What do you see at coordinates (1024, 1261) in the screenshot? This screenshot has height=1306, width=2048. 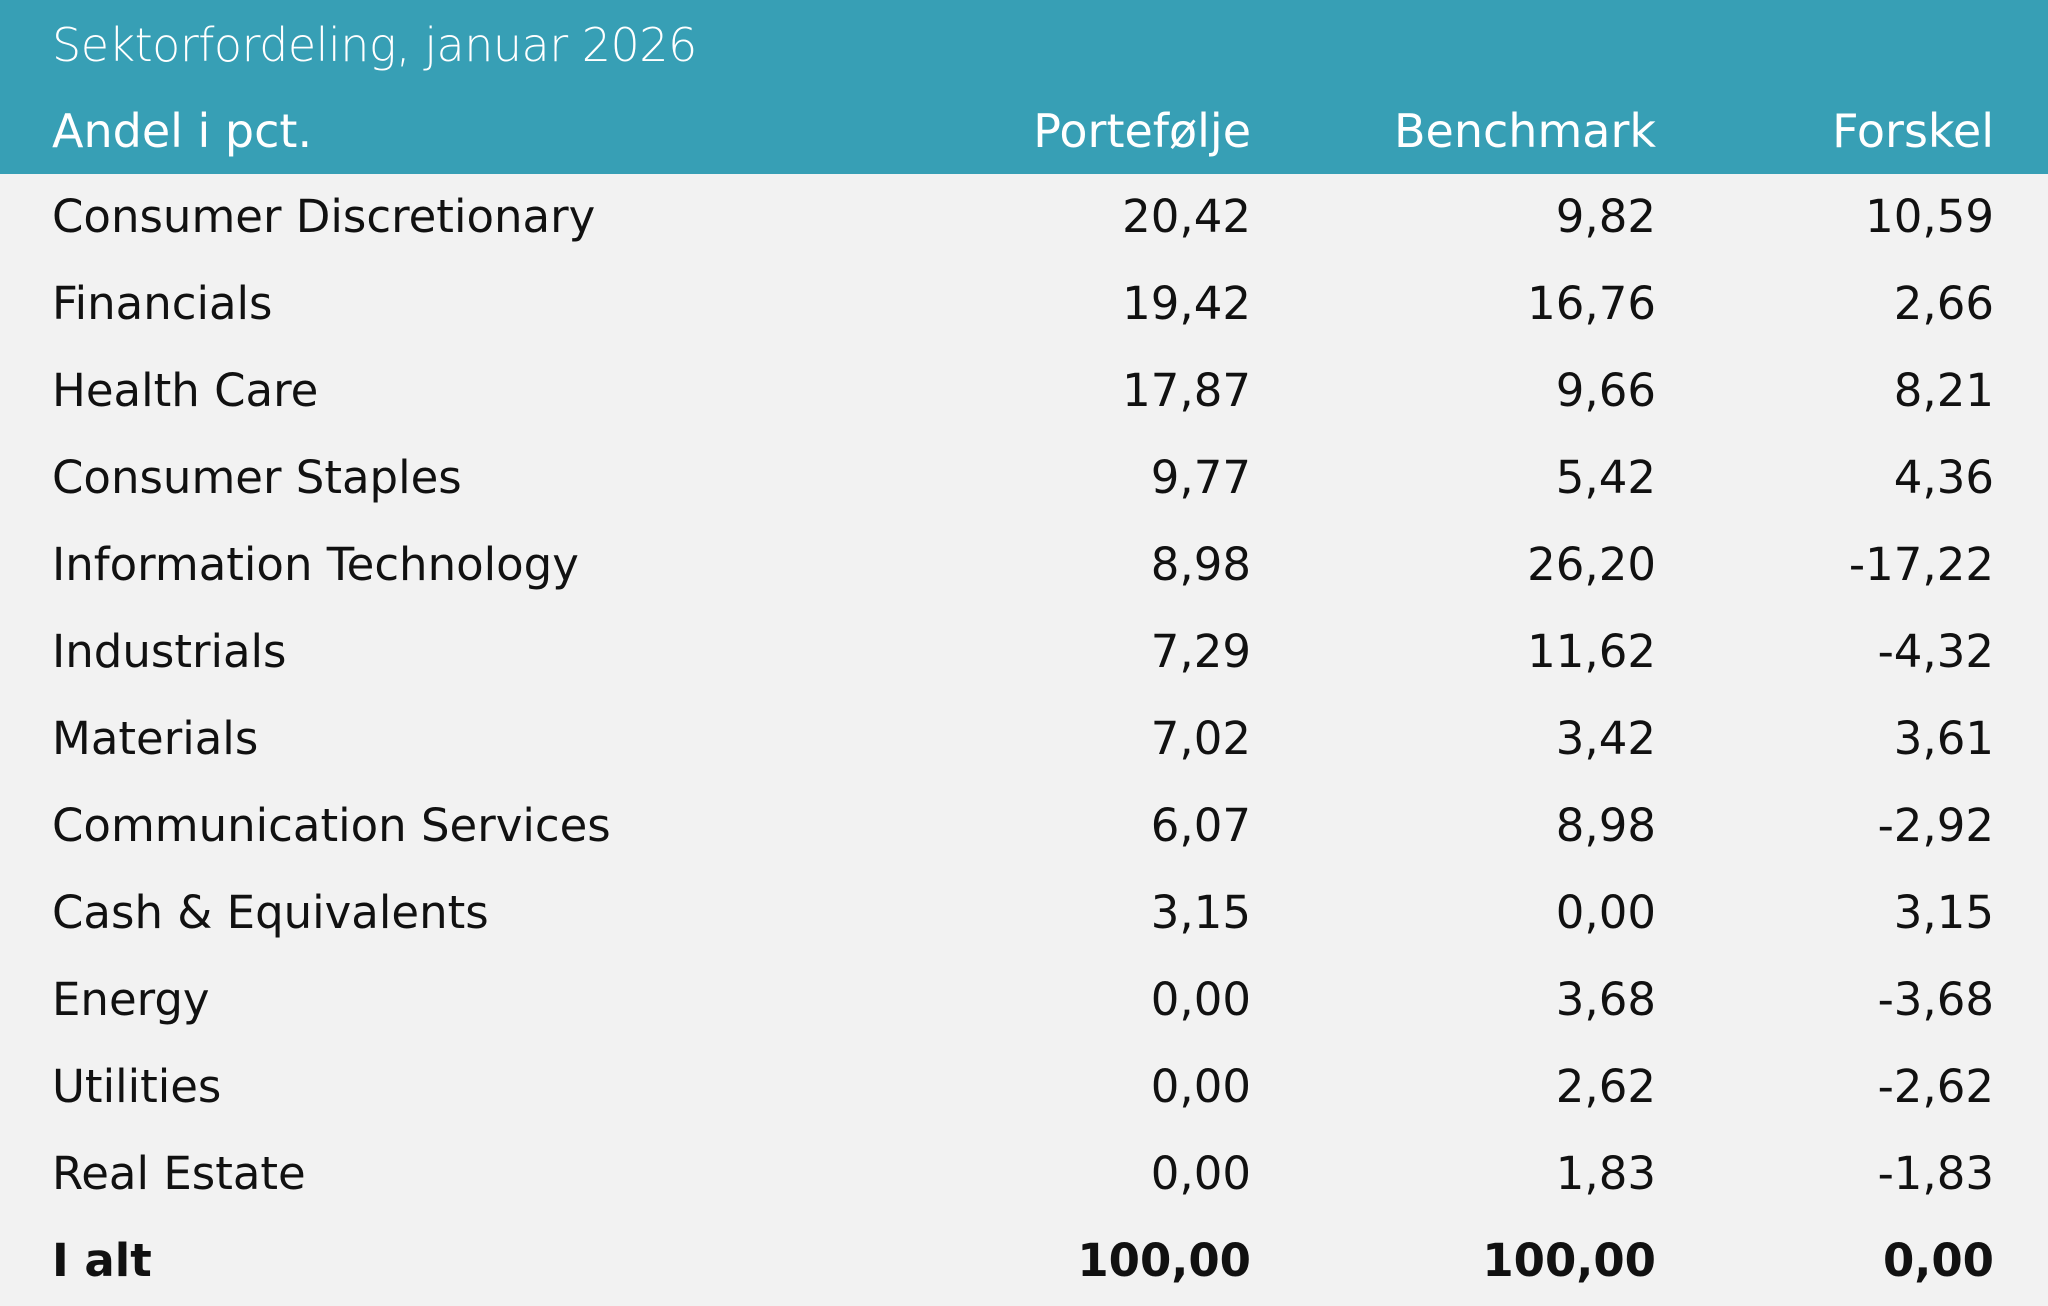 I see `total-row: I alt 100,00 100,00 0,00` at bounding box center [1024, 1261].